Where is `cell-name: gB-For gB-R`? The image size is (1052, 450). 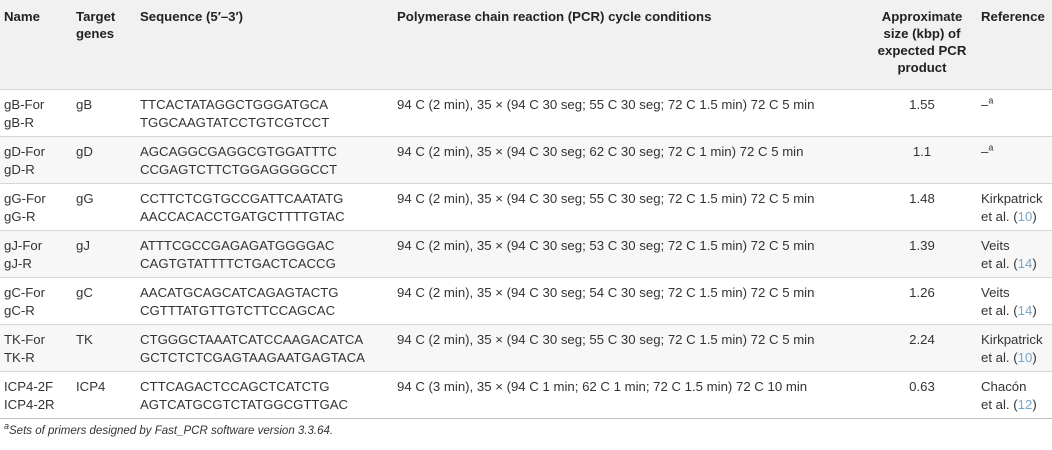 cell-name: gB-For gB-R is located at coordinates (36, 112).